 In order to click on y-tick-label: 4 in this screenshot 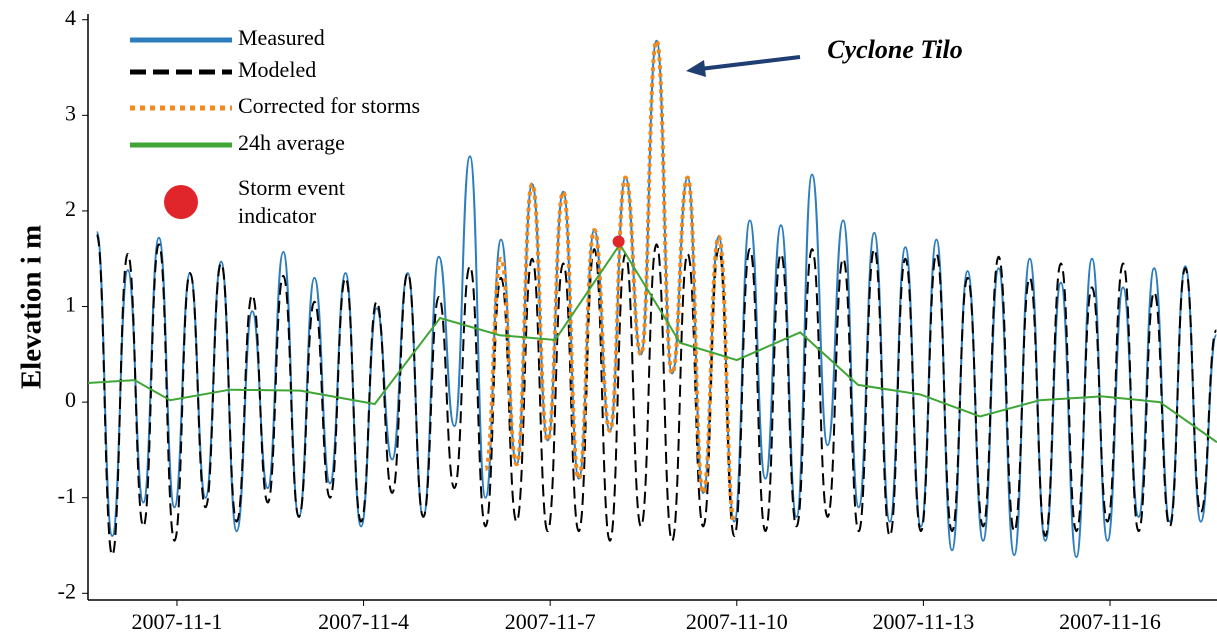, I will do `click(70, 17)`.